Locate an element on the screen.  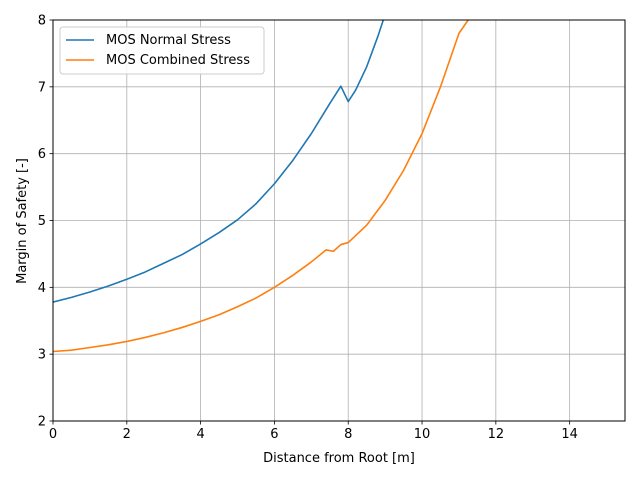
x-tick-label: 14 is located at coordinates (569, 434).